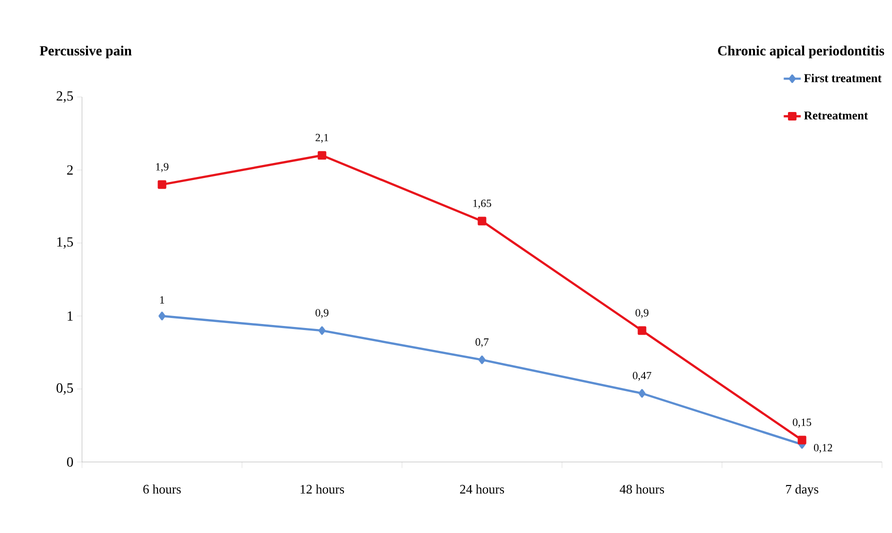 This screenshot has height=533, width=892. What do you see at coordinates (64, 97) in the screenshot?
I see `y-tick-label: 2,5` at bounding box center [64, 97].